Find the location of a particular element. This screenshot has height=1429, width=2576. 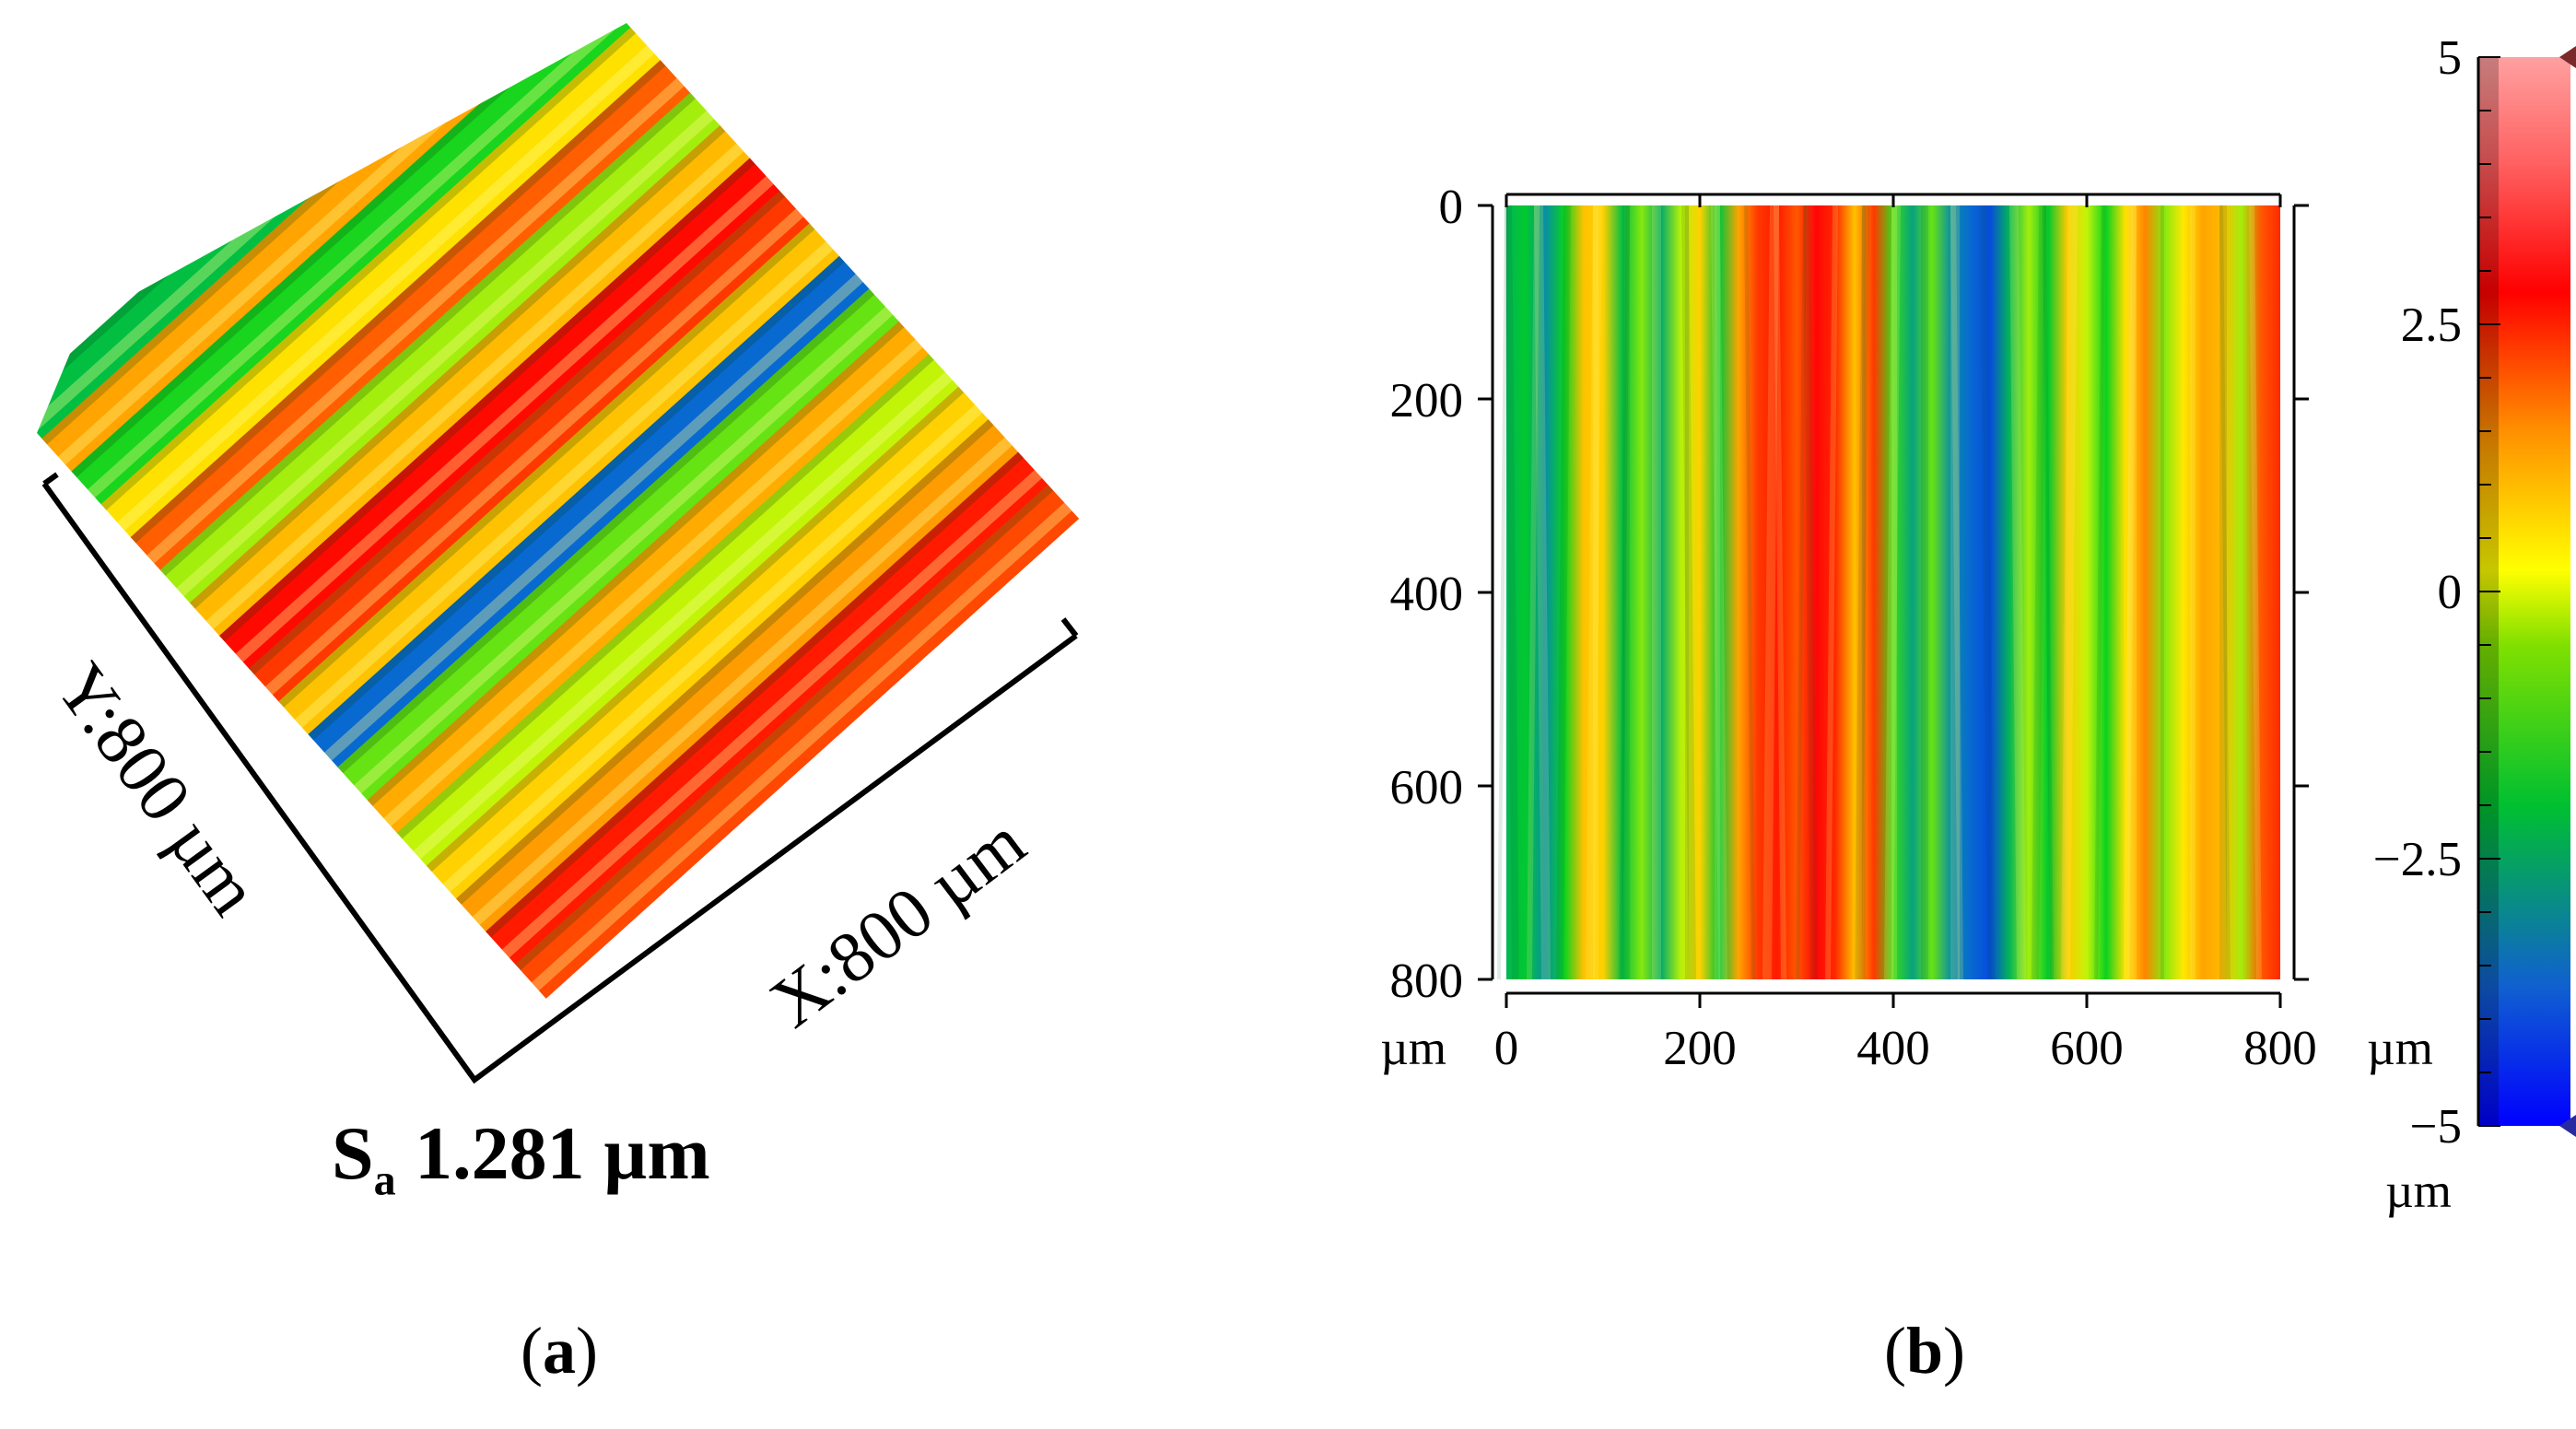

colorbar-tick-label: 5 is located at coordinates (2450, 58).